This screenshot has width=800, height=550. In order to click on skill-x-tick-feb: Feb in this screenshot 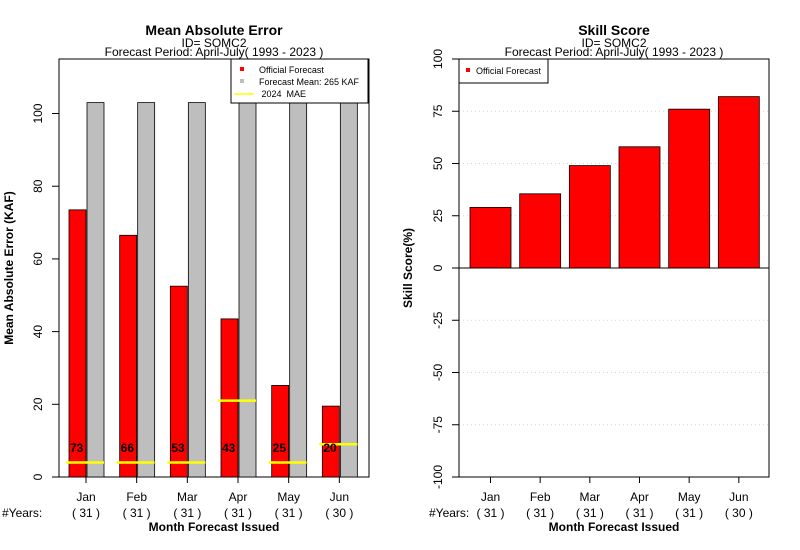, I will do `click(540, 497)`.